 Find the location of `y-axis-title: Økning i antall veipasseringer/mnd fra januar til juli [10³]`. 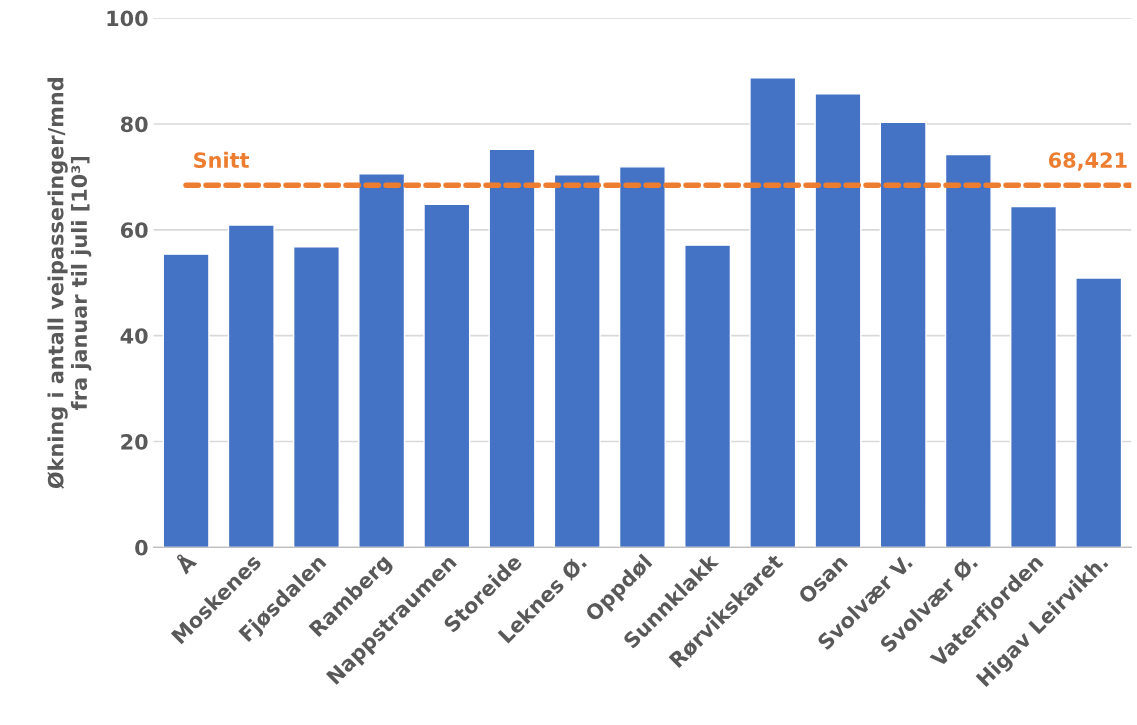

y-axis-title: Økning i antall veipasseringer/mnd fra januar til juli [10³] is located at coordinates (69, 283).